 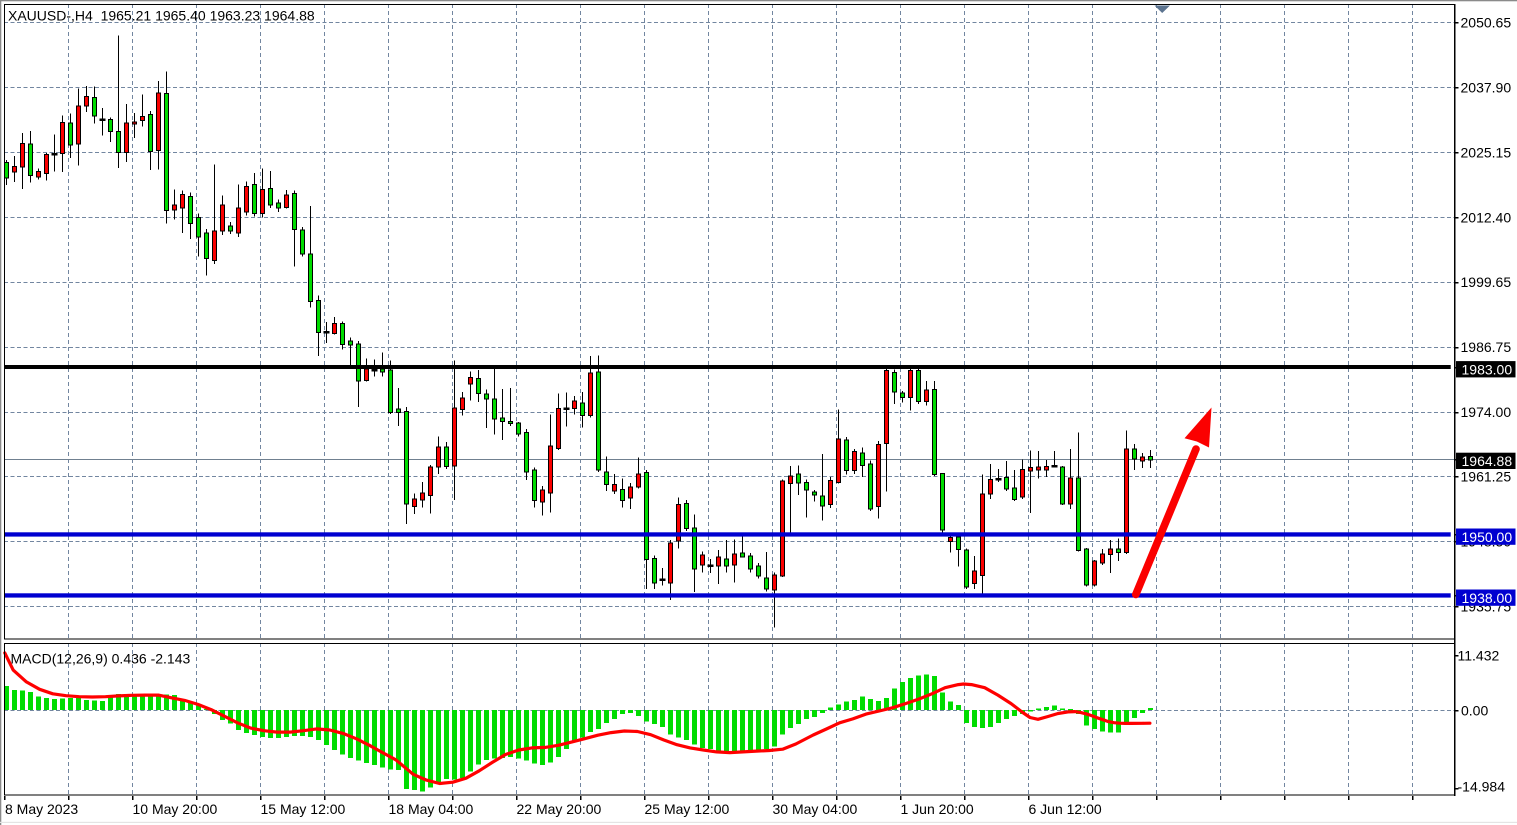 What do you see at coordinates (1486, 347) in the screenshot?
I see `svg-text: 1986.75` at bounding box center [1486, 347].